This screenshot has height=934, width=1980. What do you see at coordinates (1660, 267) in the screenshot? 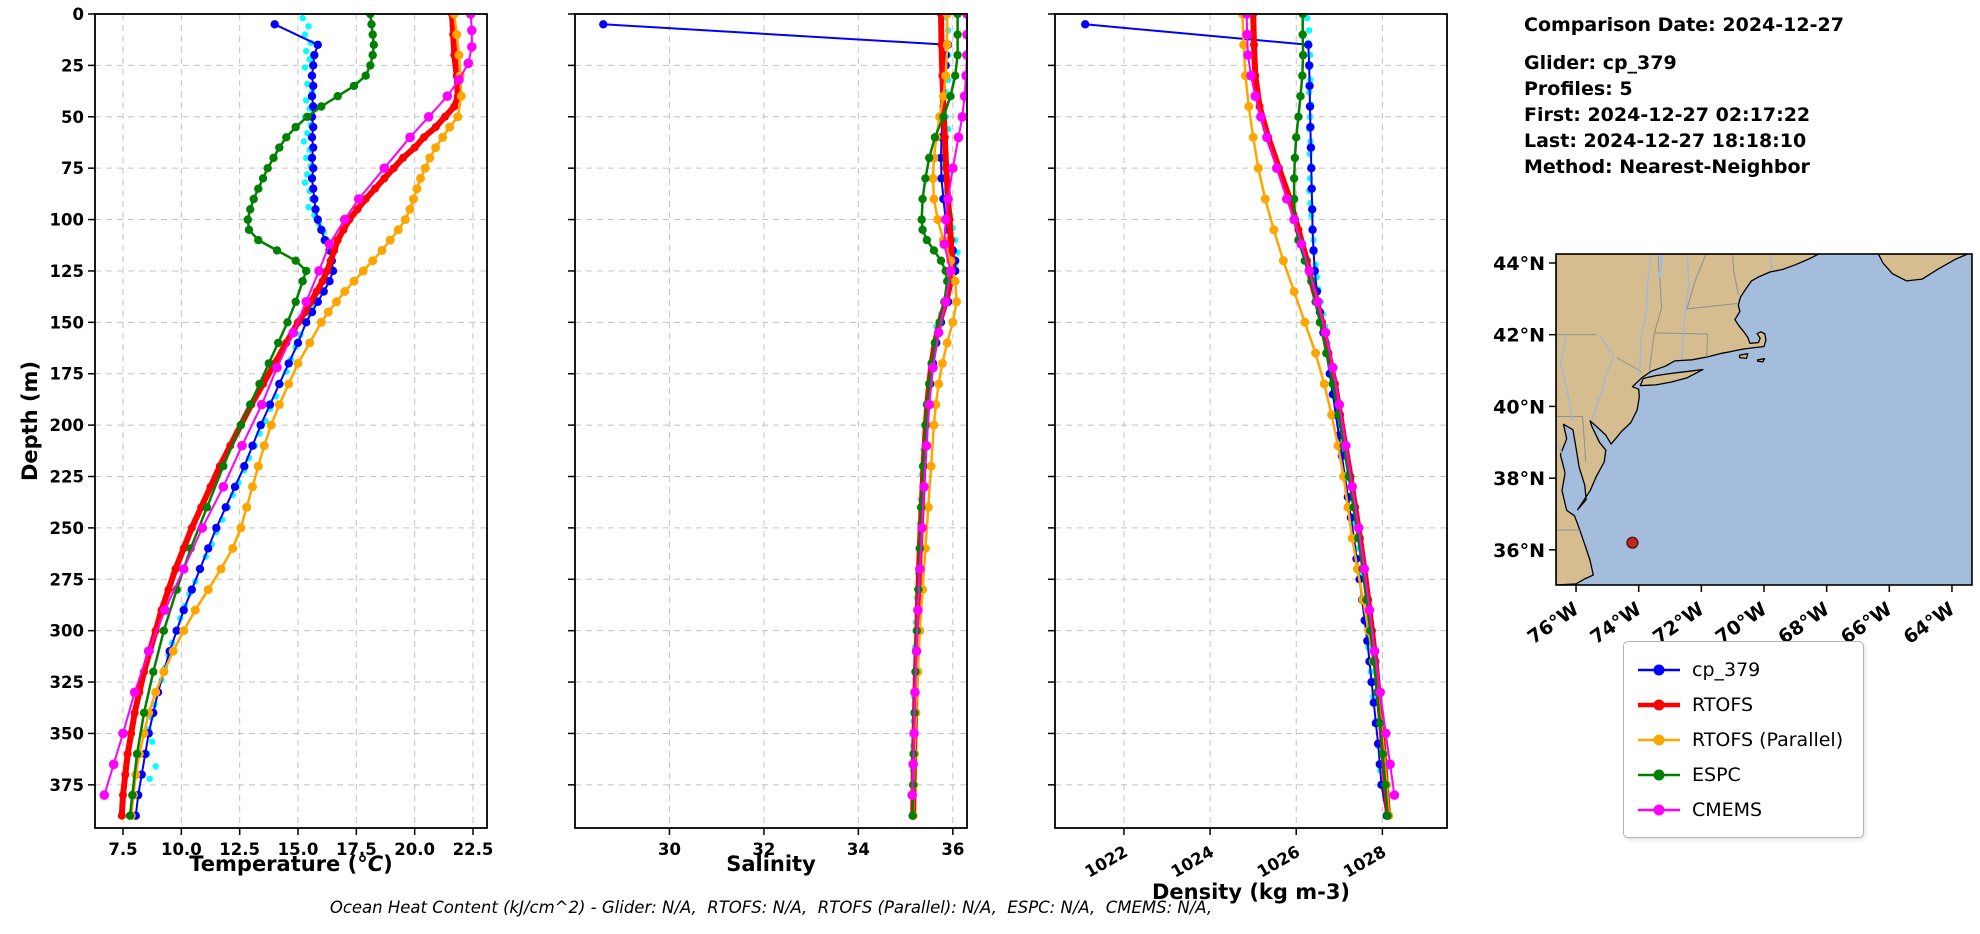
I see `lake` at bounding box center [1660, 267].